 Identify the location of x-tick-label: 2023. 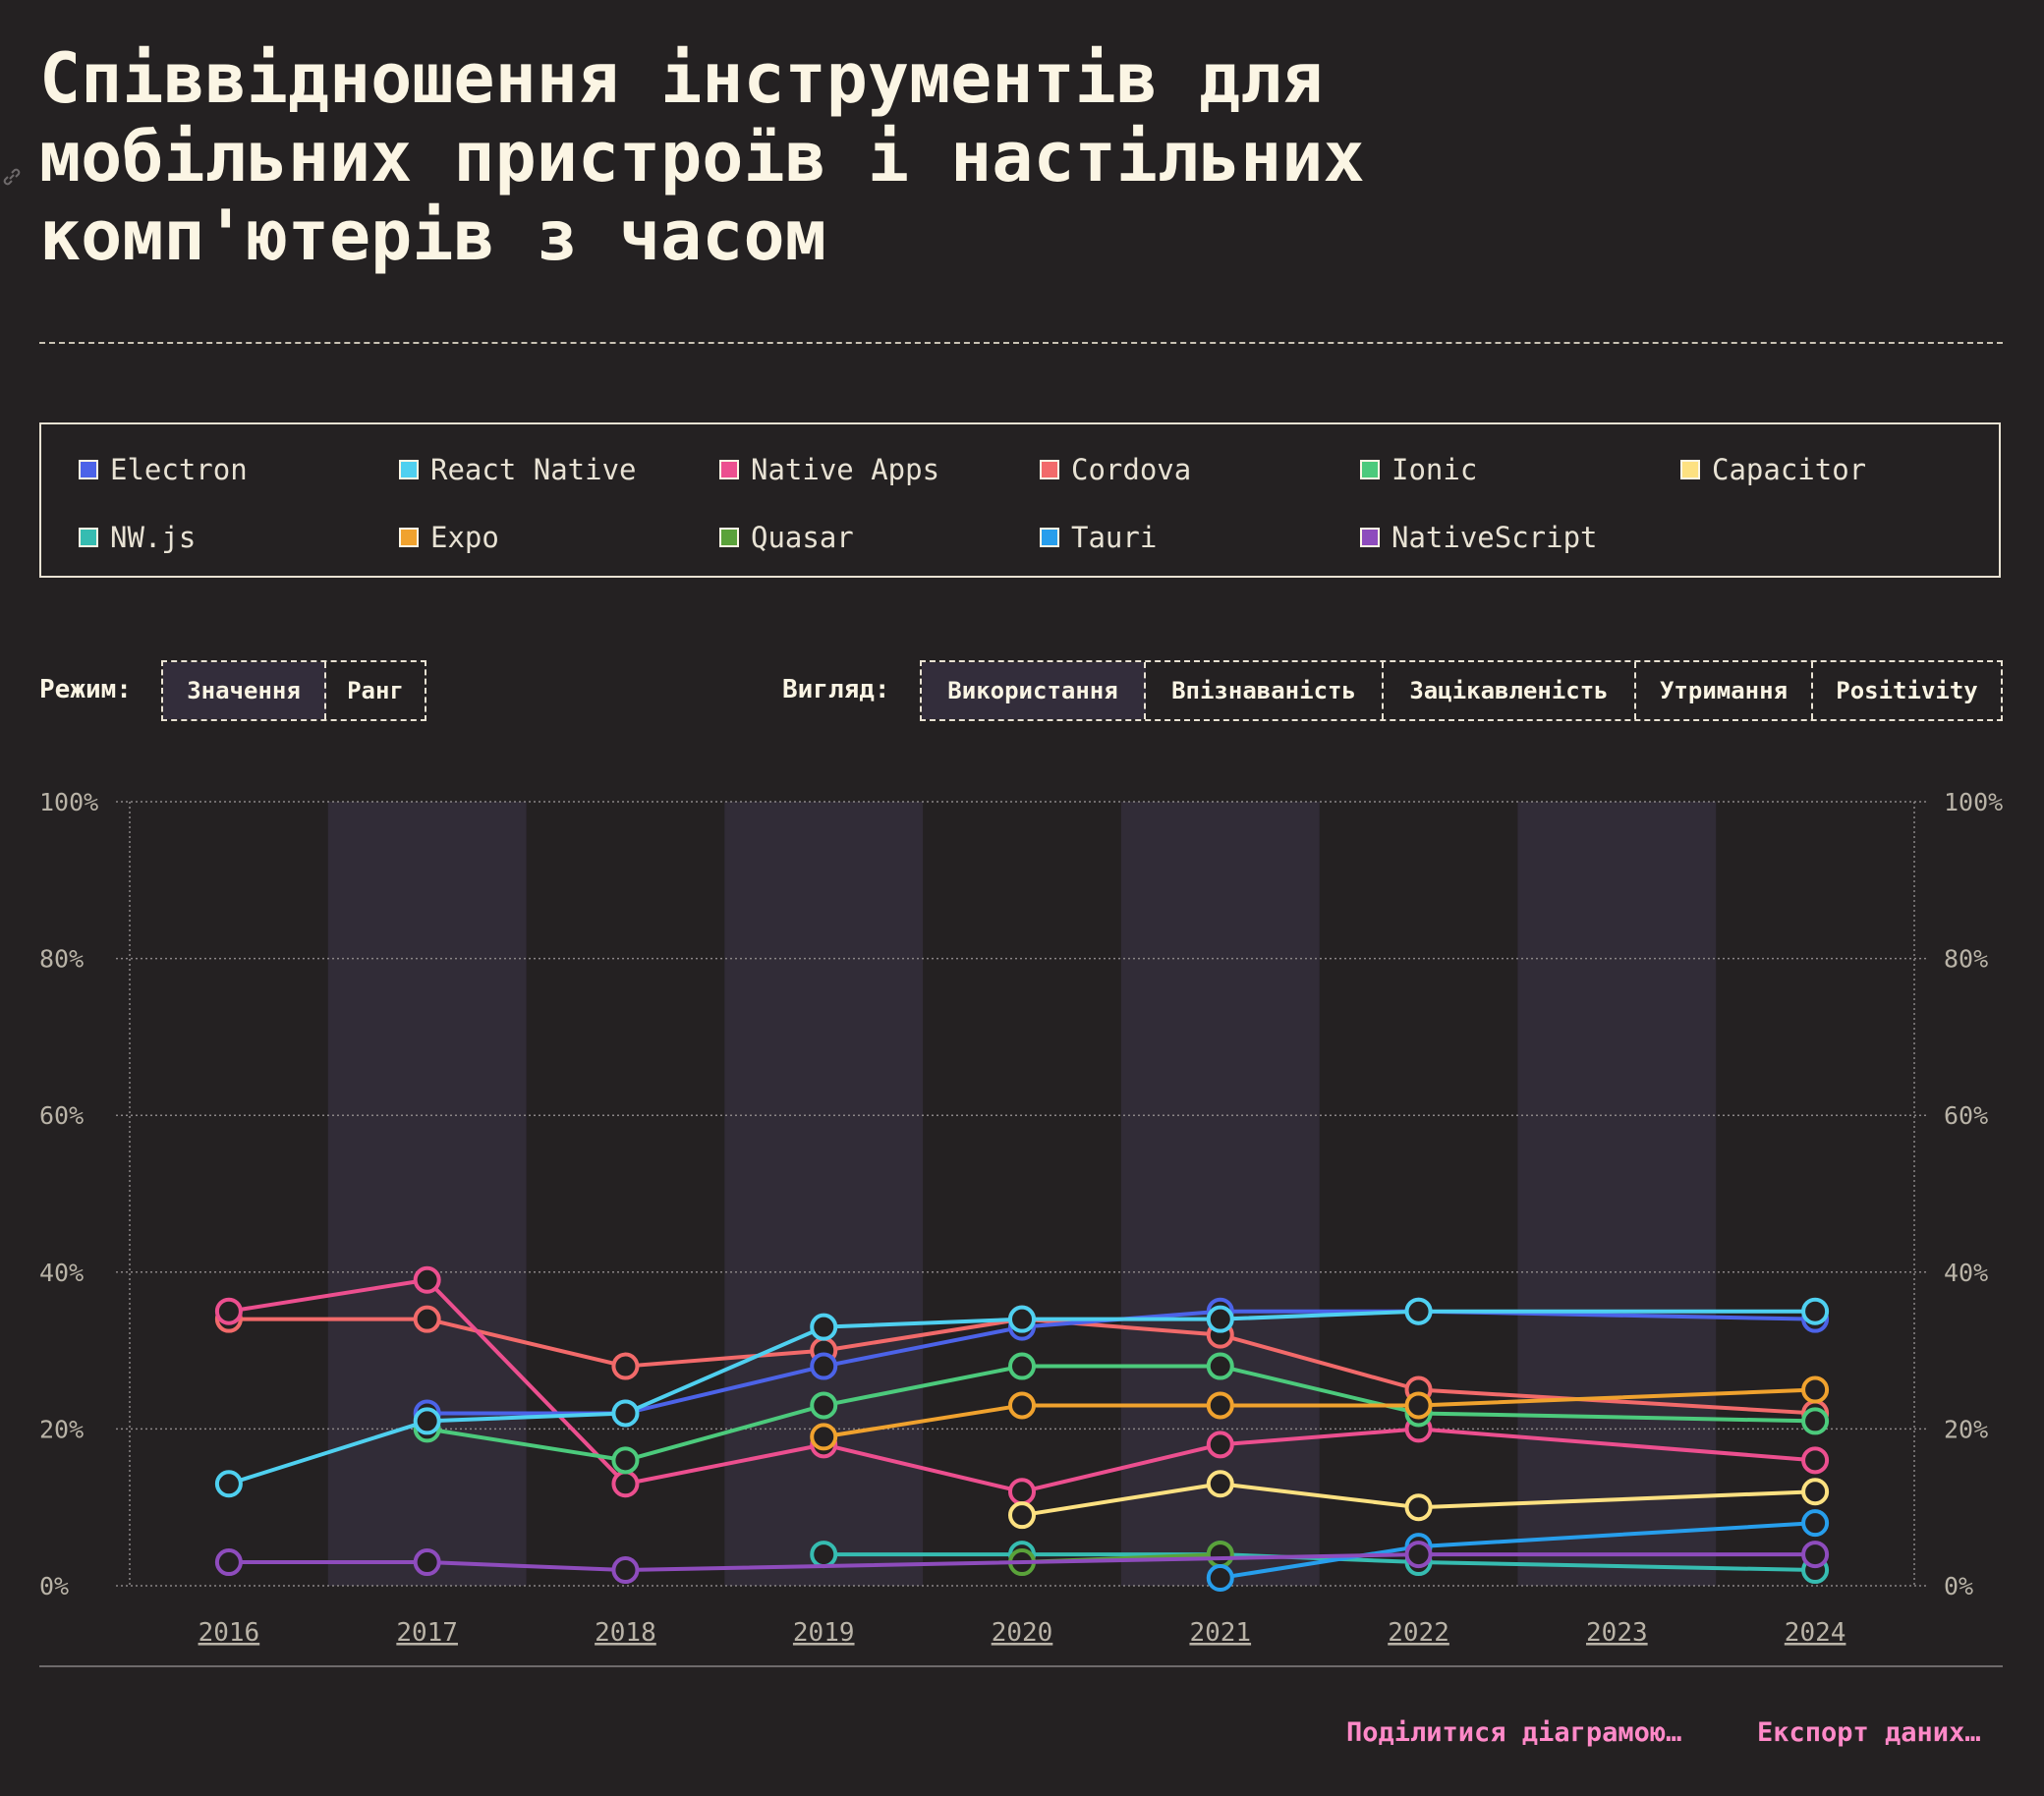
(1617, 1633).